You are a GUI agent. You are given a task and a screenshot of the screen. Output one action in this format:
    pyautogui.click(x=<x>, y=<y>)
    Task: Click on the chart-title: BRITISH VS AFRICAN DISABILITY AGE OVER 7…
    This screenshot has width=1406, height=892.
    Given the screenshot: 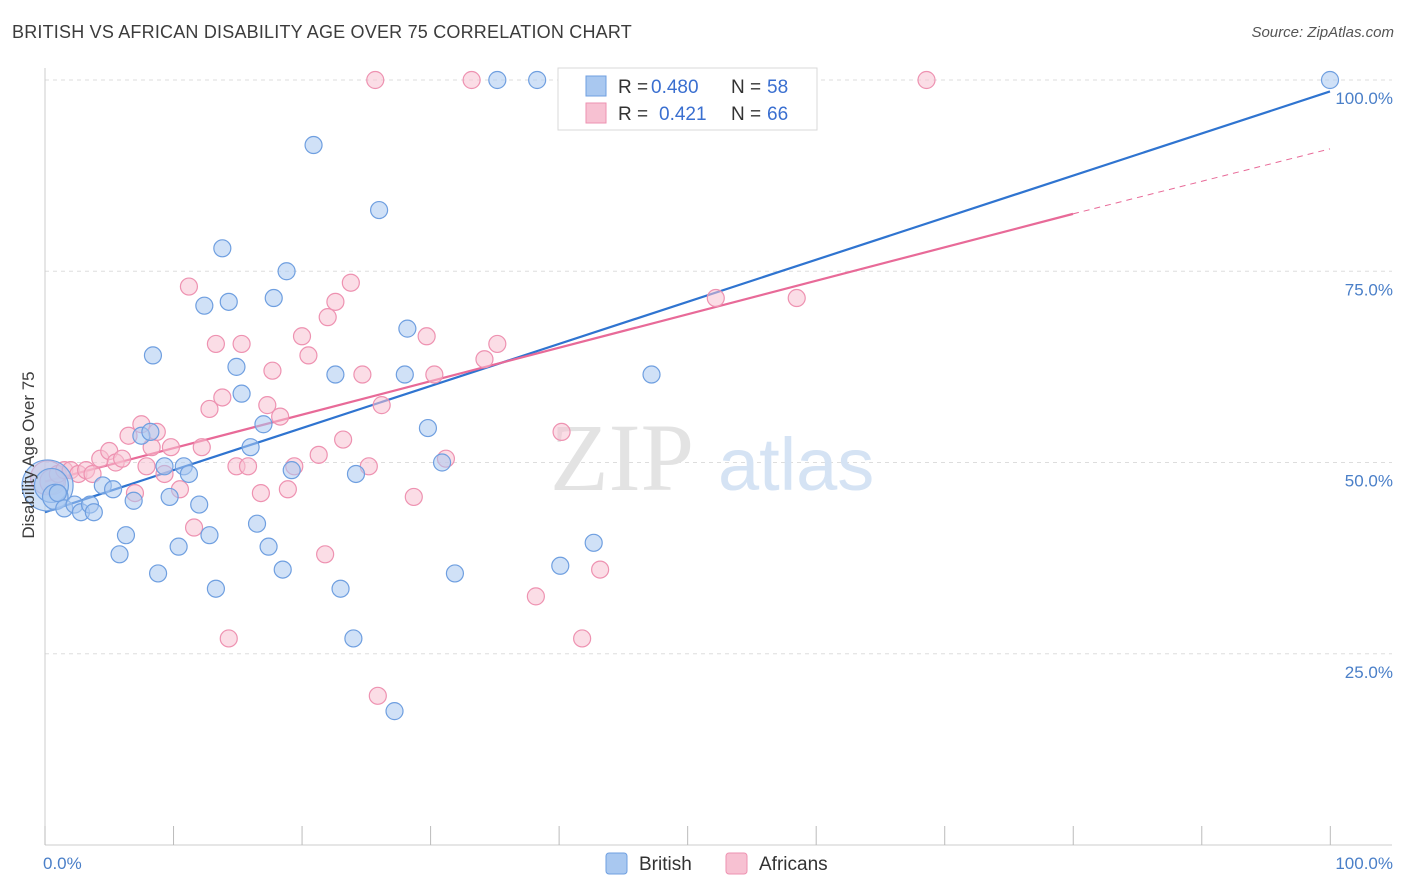 What is the action you would take?
    pyautogui.click(x=322, y=32)
    